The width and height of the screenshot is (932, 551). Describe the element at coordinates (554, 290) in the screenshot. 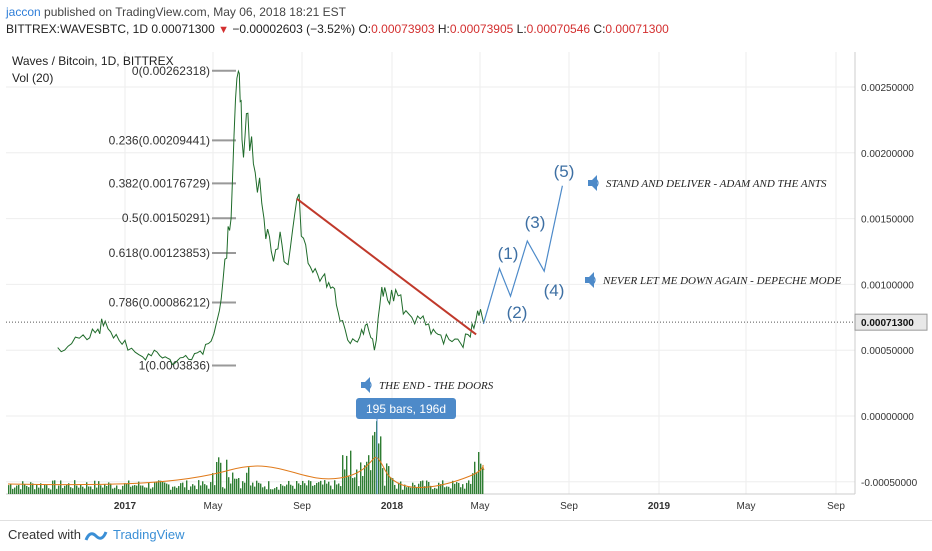

I see `wave-label: (4)` at that location.